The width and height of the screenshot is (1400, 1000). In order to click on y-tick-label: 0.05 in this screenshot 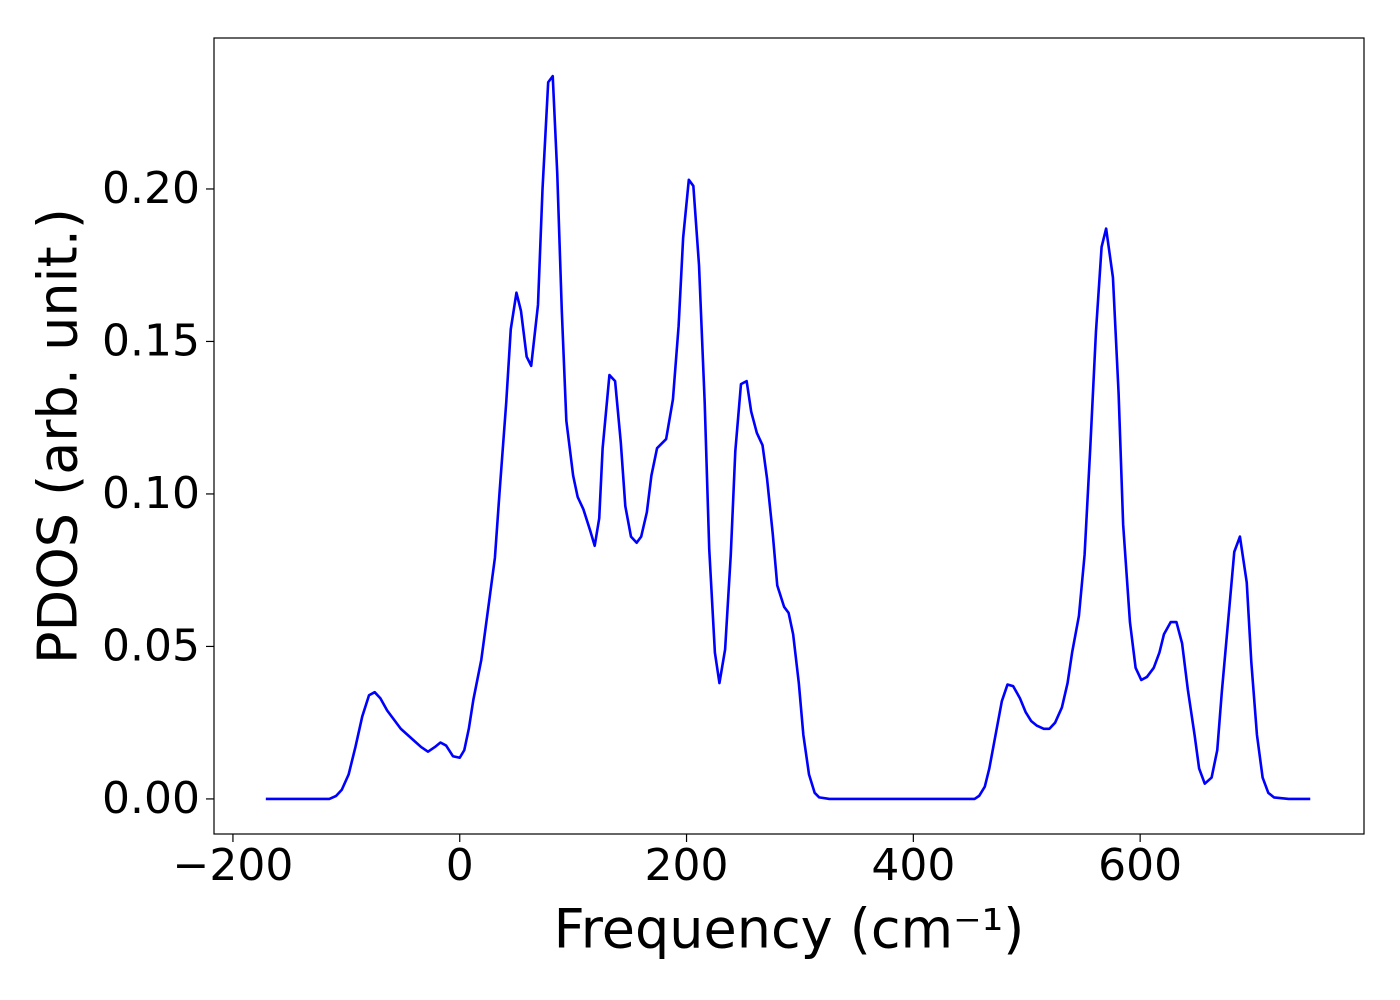, I will do `click(151, 645)`.